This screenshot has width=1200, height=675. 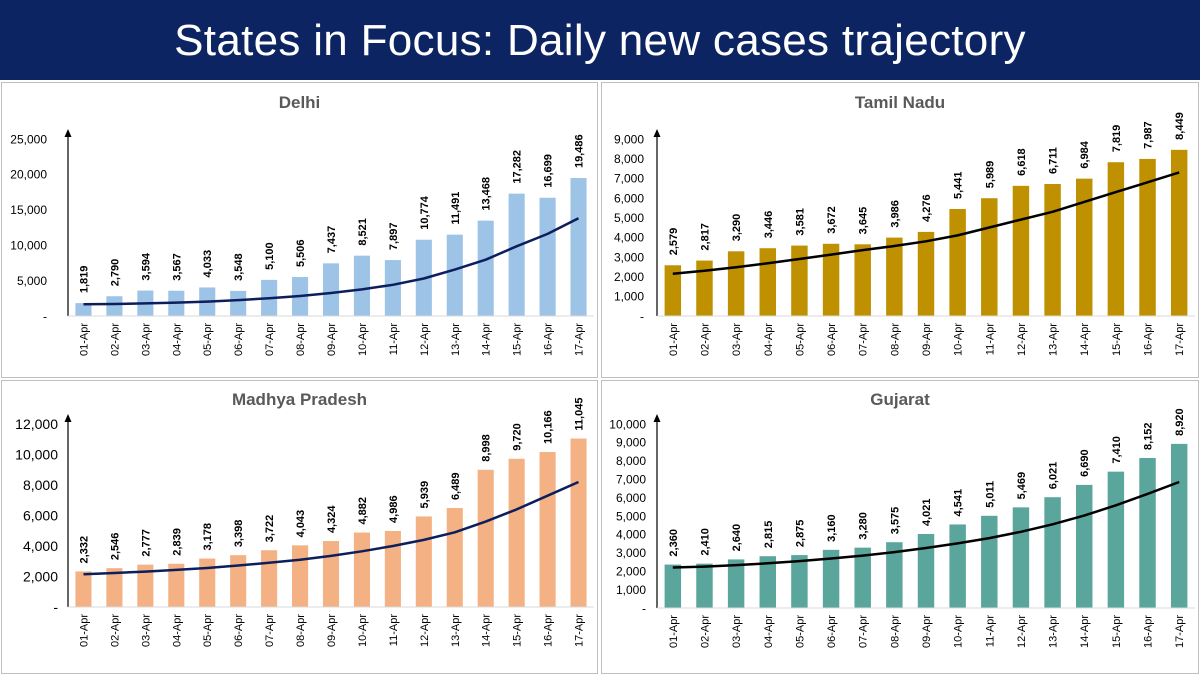 What do you see at coordinates (208, 537) in the screenshot?
I see `data-label: 3,178` at bounding box center [208, 537].